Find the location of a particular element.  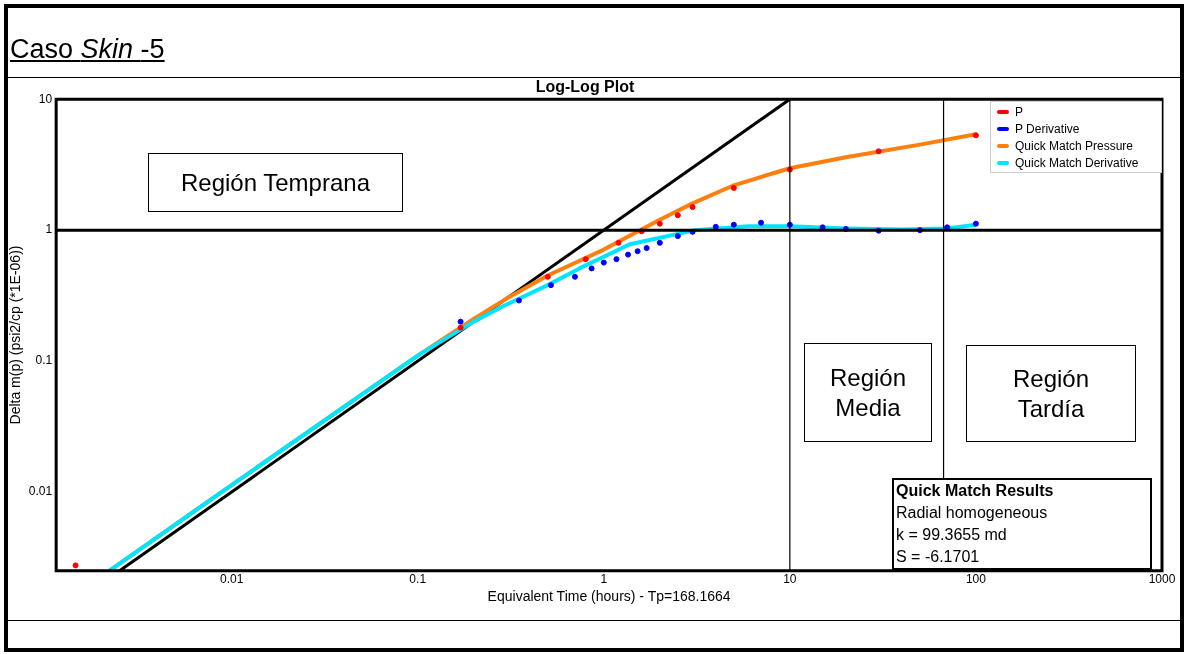

annotation: Región Tardía is located at coordinates (1051, 393).